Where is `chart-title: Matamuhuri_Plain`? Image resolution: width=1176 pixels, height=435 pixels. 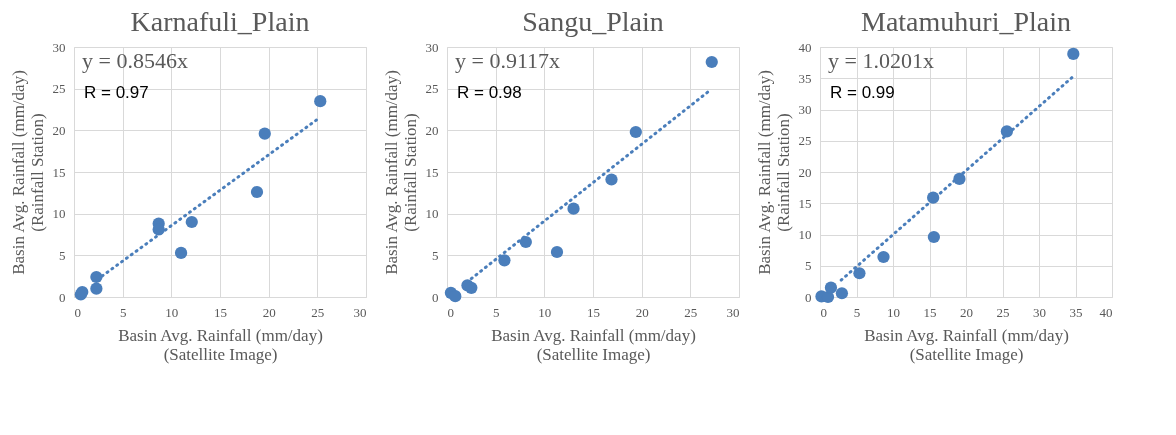 chart-title: Matamuhuri_Plain is located at coordinates (966, 21).